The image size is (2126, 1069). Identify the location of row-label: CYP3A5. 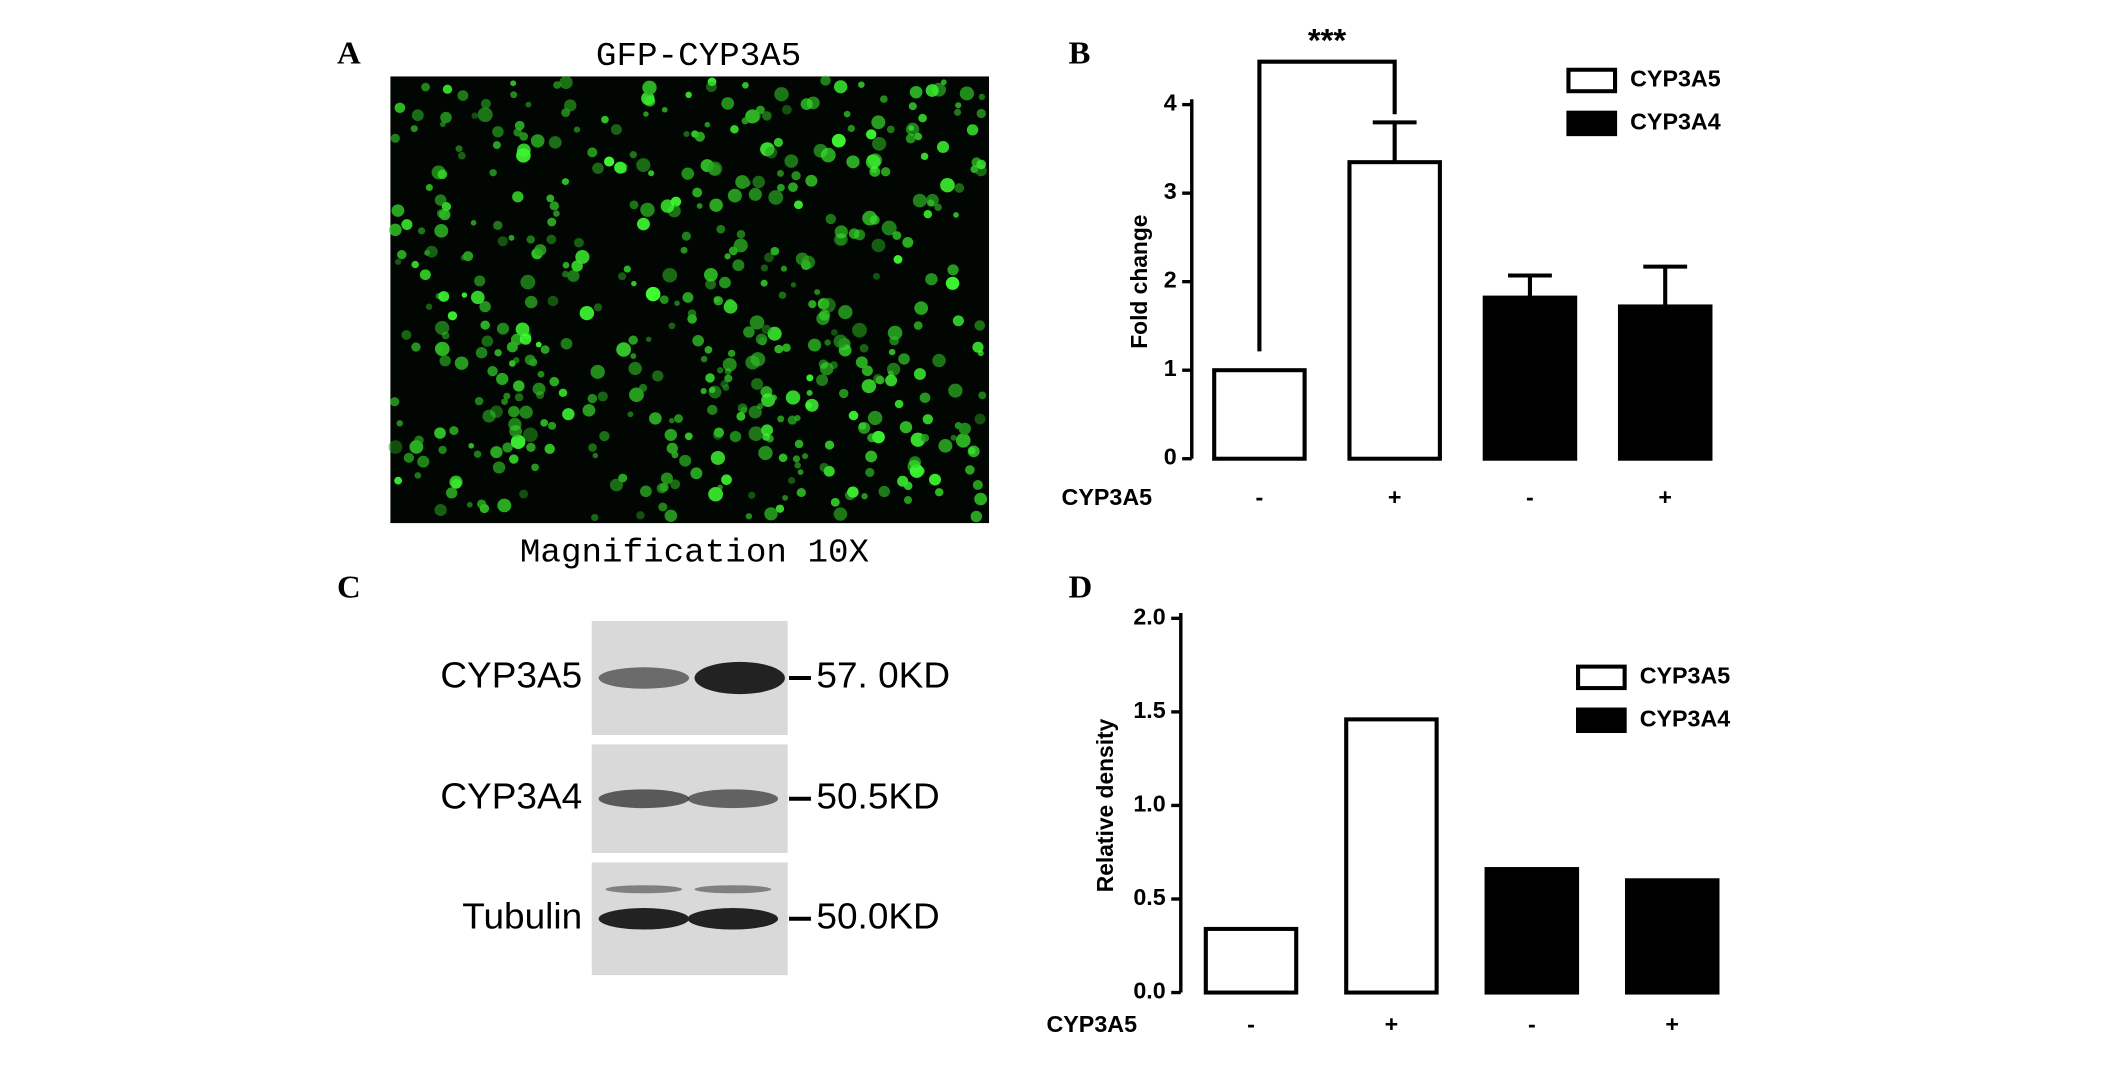
(1091, 1024).